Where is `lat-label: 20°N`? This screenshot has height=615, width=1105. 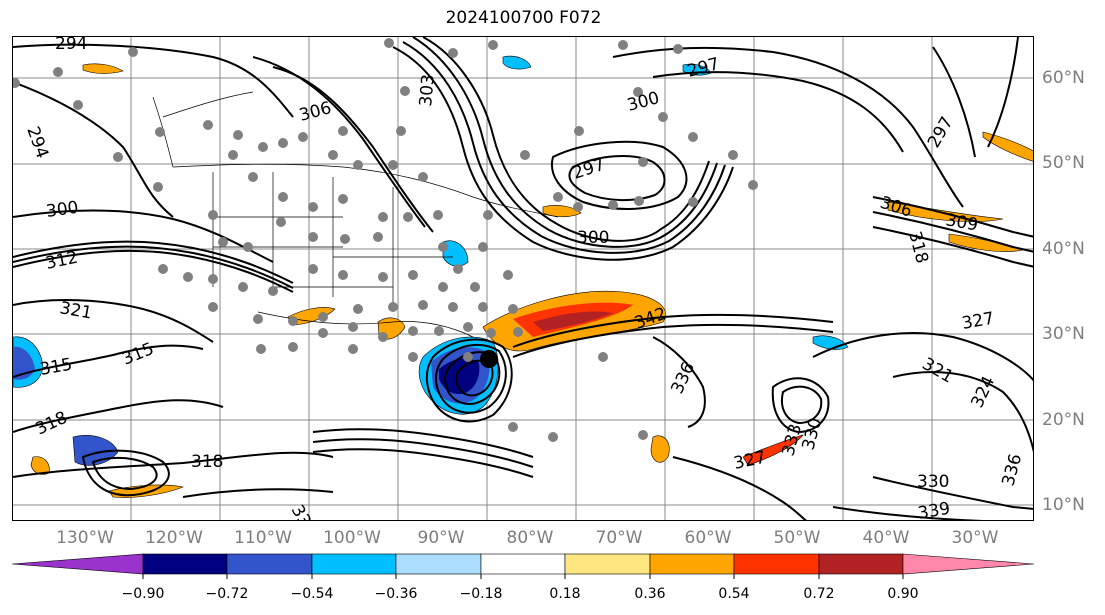
lat-label: 20°N is located at coordinates (1063, 420).